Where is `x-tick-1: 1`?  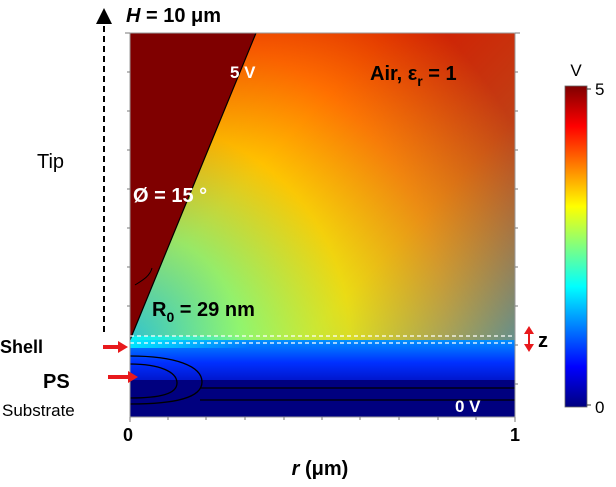 x-tick-1: 1 is located at coordinates (515, 435).